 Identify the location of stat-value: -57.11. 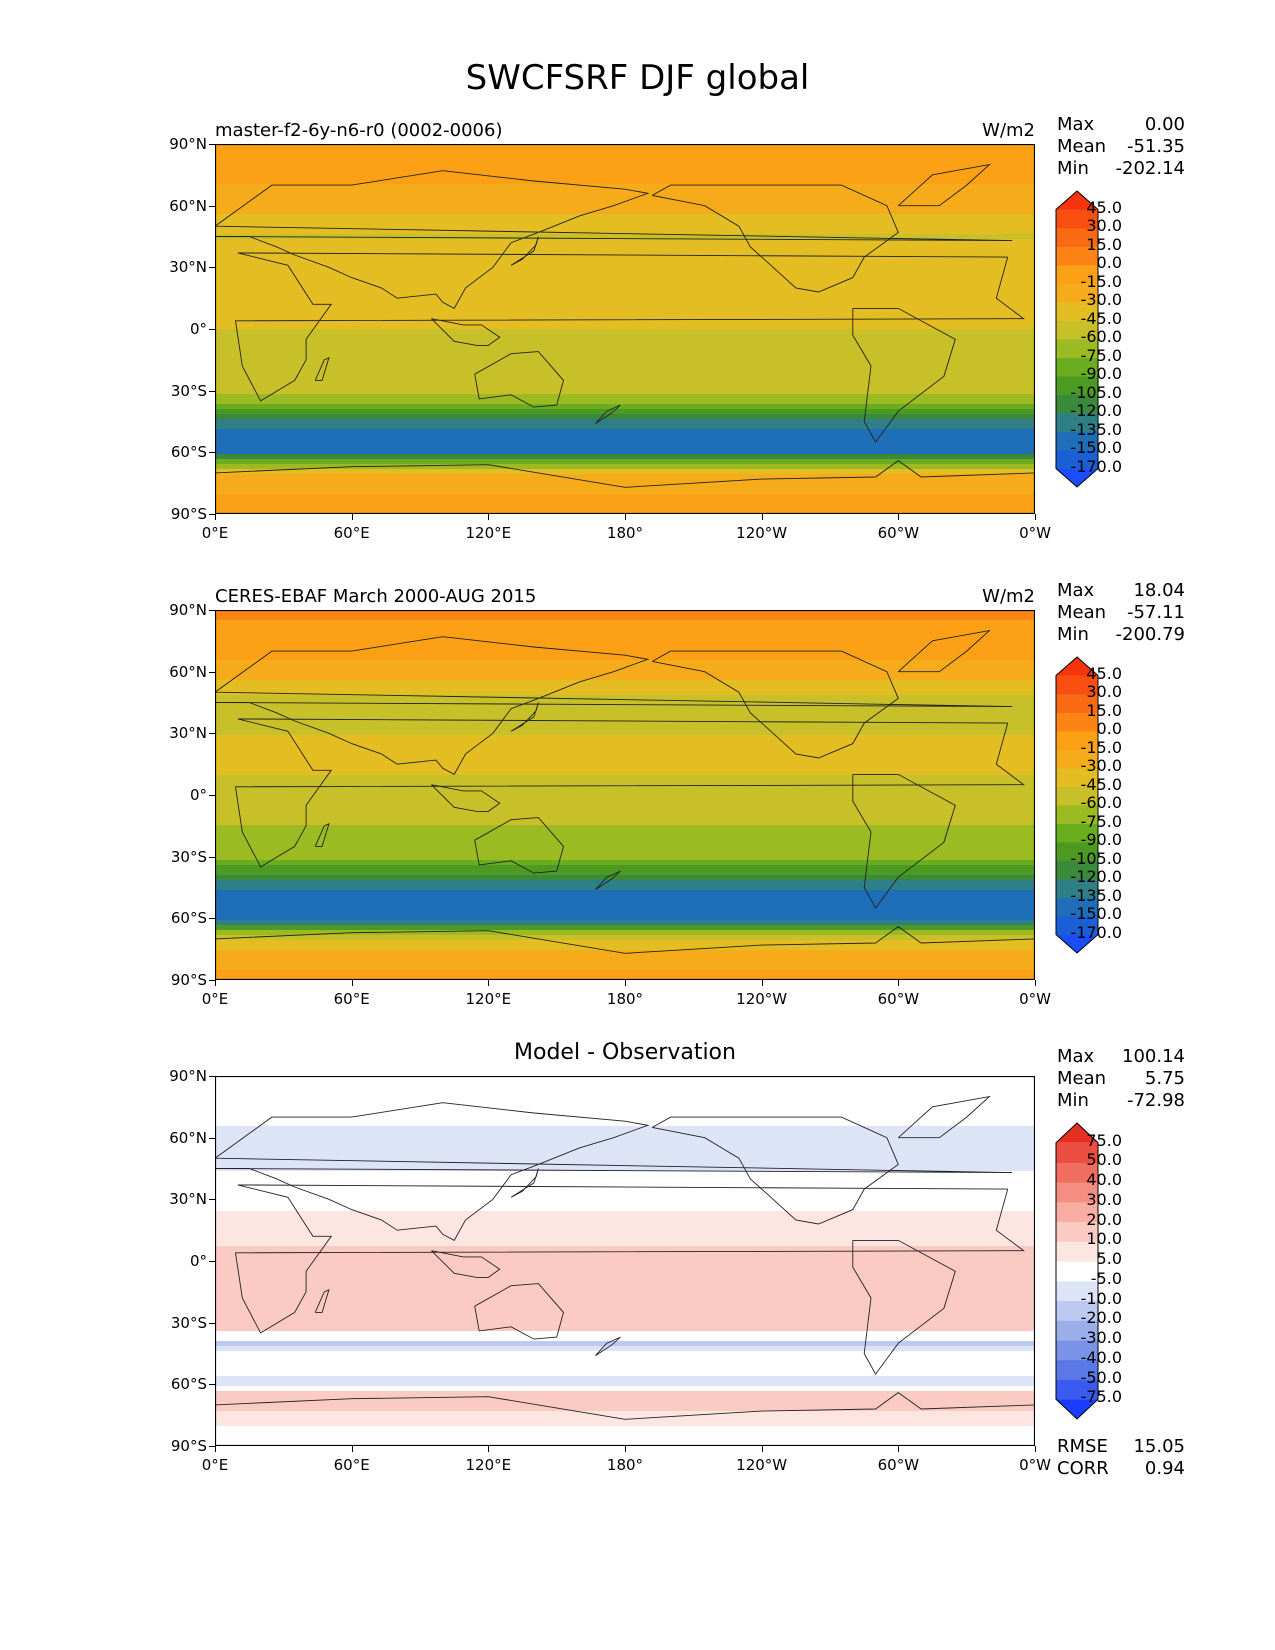
(1155, 612).